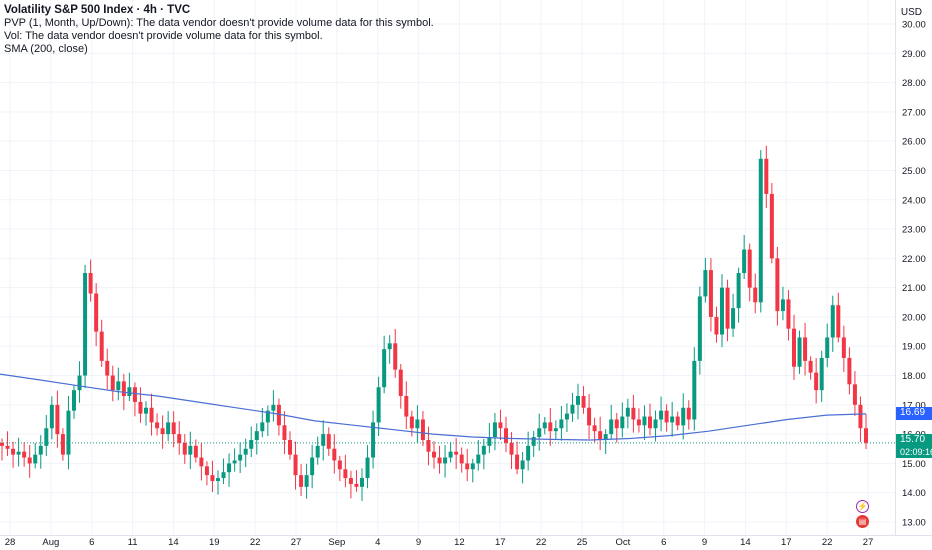 The image size is (932, 550). What do you see at coordinates (914, 25) in the screenshot?
I see `price-tick-label: 30.00` at bounding box center [914, 25].